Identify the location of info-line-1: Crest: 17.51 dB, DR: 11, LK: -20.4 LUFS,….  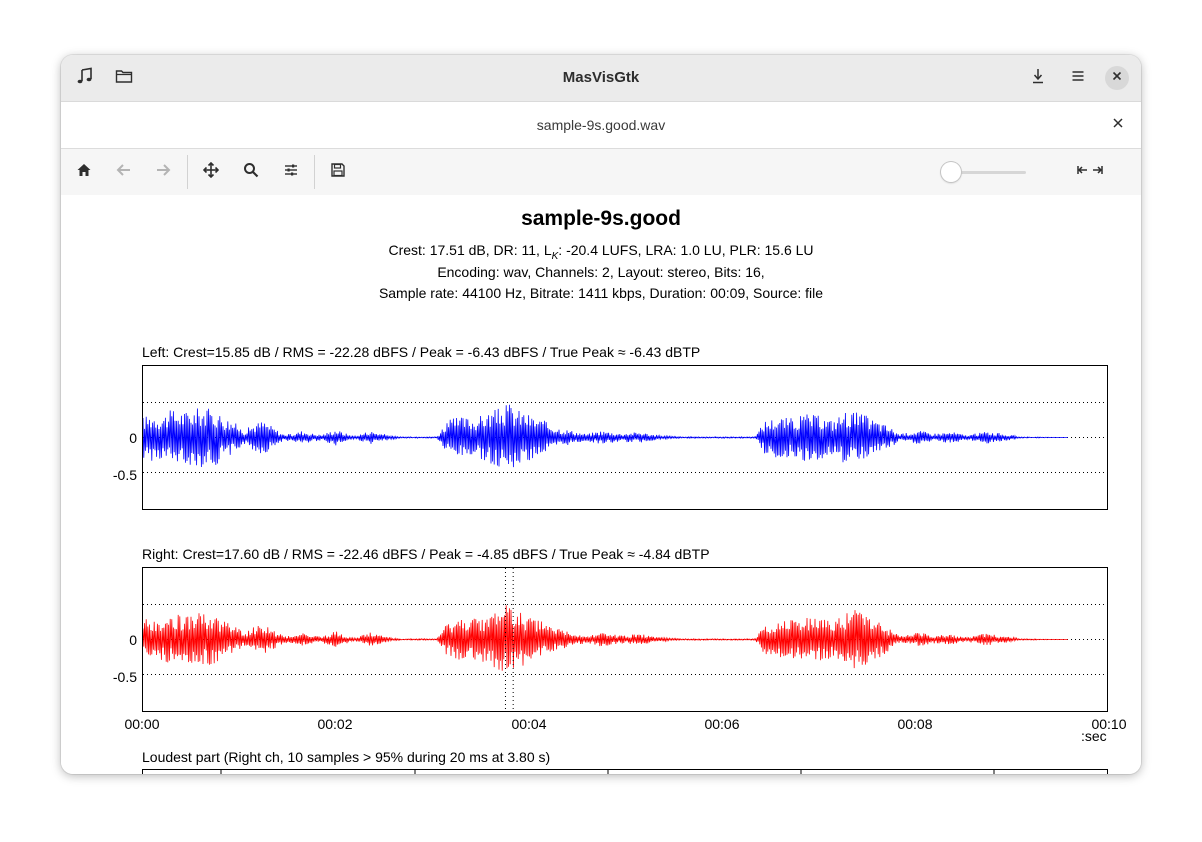
(601, 252).